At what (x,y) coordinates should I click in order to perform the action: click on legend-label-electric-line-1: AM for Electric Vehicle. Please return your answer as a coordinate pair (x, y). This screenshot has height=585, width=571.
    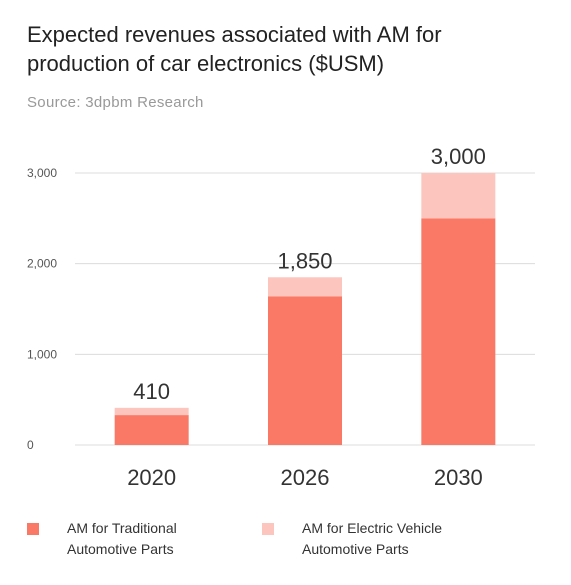
    Looking at the image, I should click on (372, 528).